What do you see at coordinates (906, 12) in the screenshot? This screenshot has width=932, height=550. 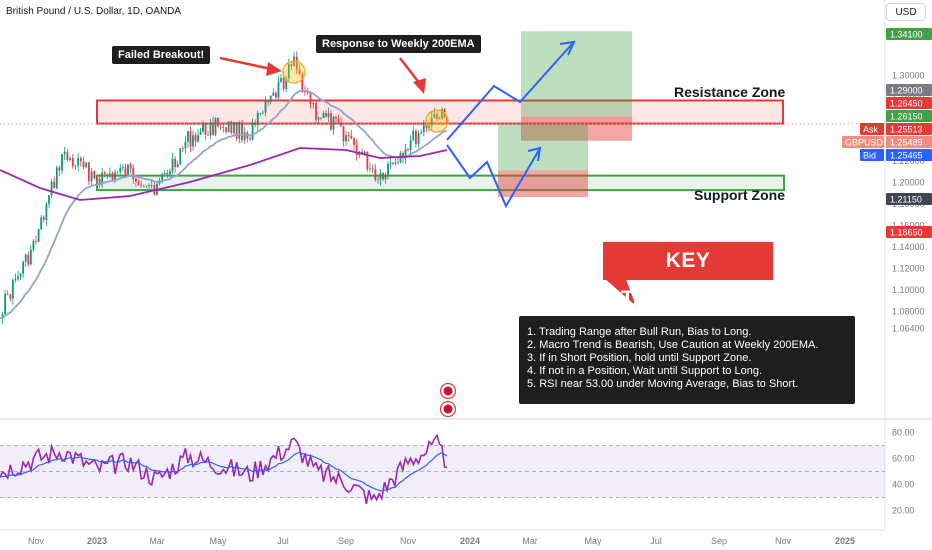 I see `currency-button: USD` at bounding box center [906, 12].